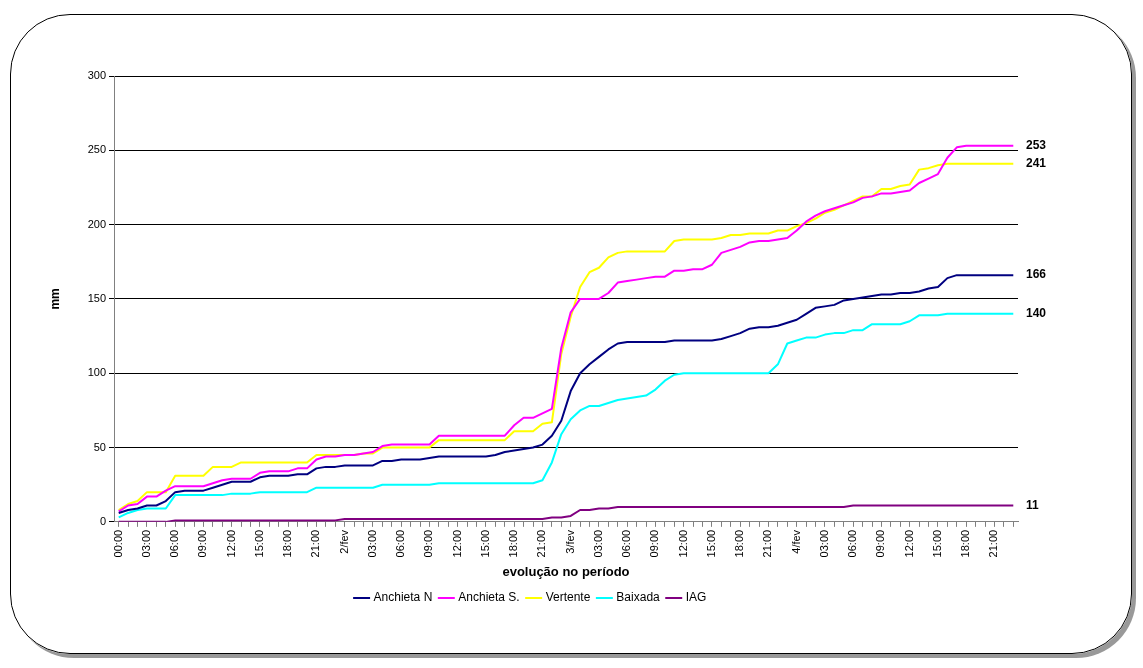 The image size is (1143, 668). I want to click on y-tick-label: 300, so click(96, 75).